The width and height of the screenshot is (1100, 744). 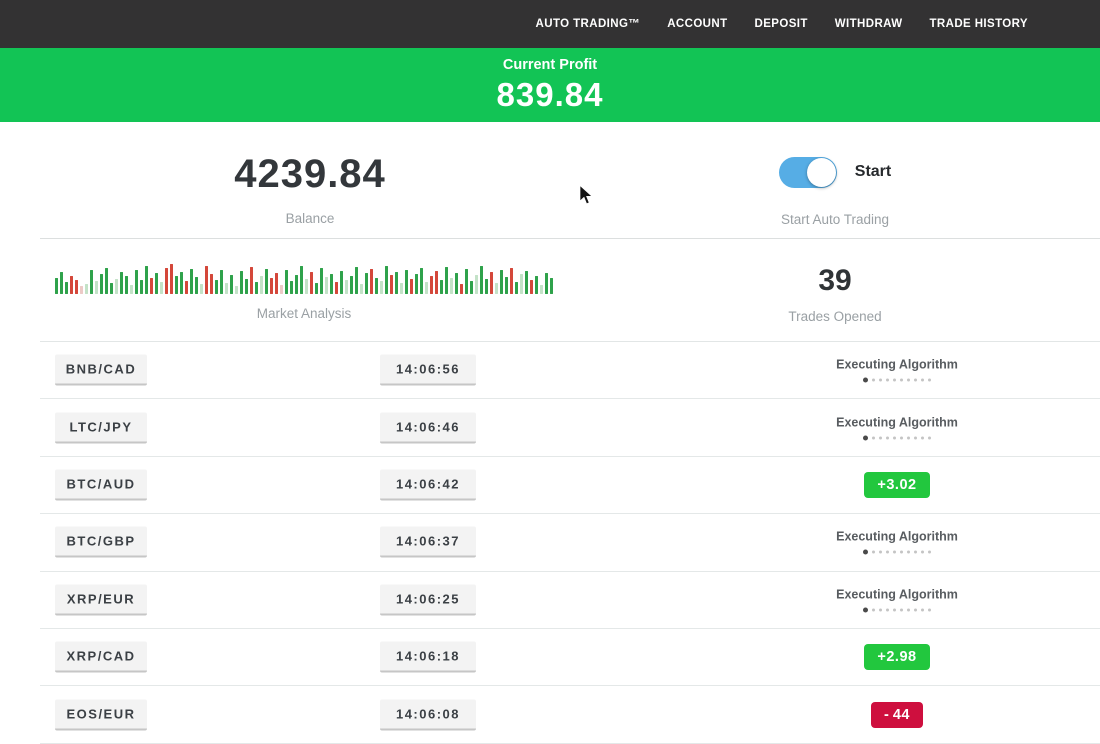 I want to click on result-badge: + 2.98, so click(x=897, y=657).